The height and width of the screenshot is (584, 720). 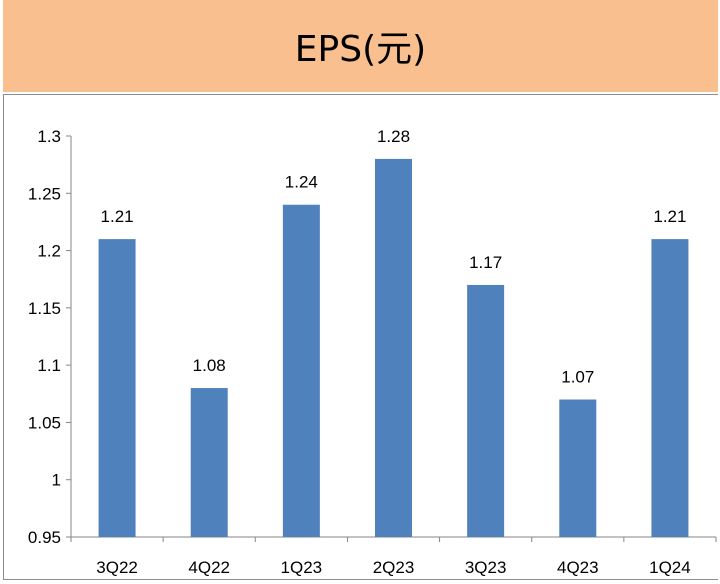 What do you see at coordinates (49, 136) in the screenshot?
I see `y-tick-label: 1.3` at bounding box center [49, 136].